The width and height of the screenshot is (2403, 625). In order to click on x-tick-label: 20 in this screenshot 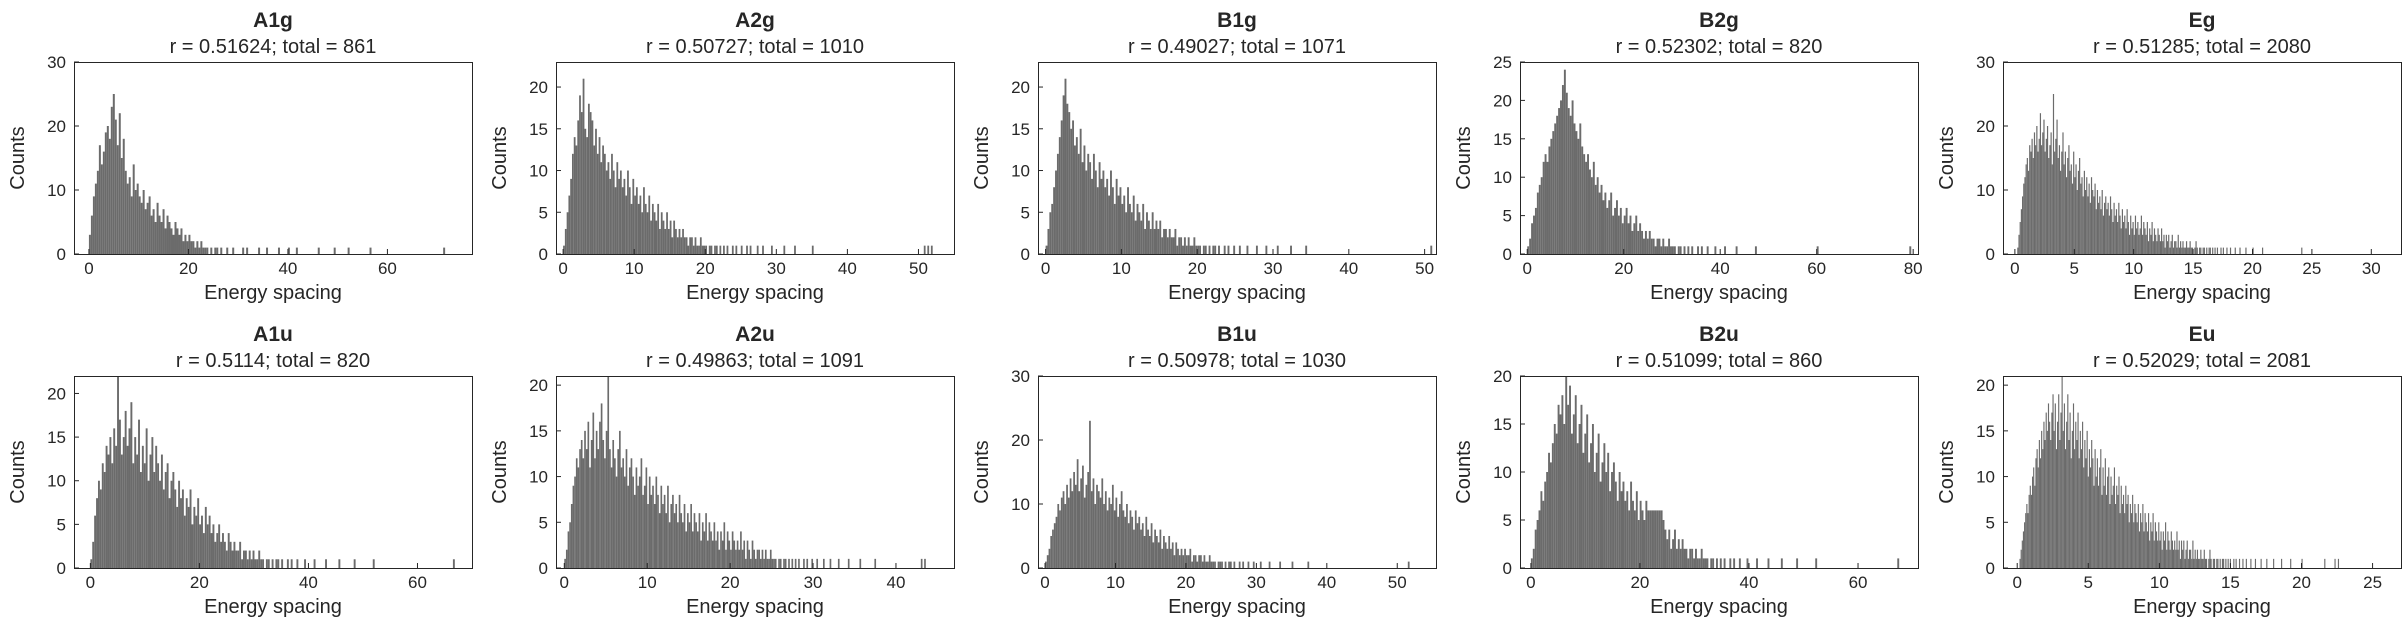, I will do `click(730, 582)`.